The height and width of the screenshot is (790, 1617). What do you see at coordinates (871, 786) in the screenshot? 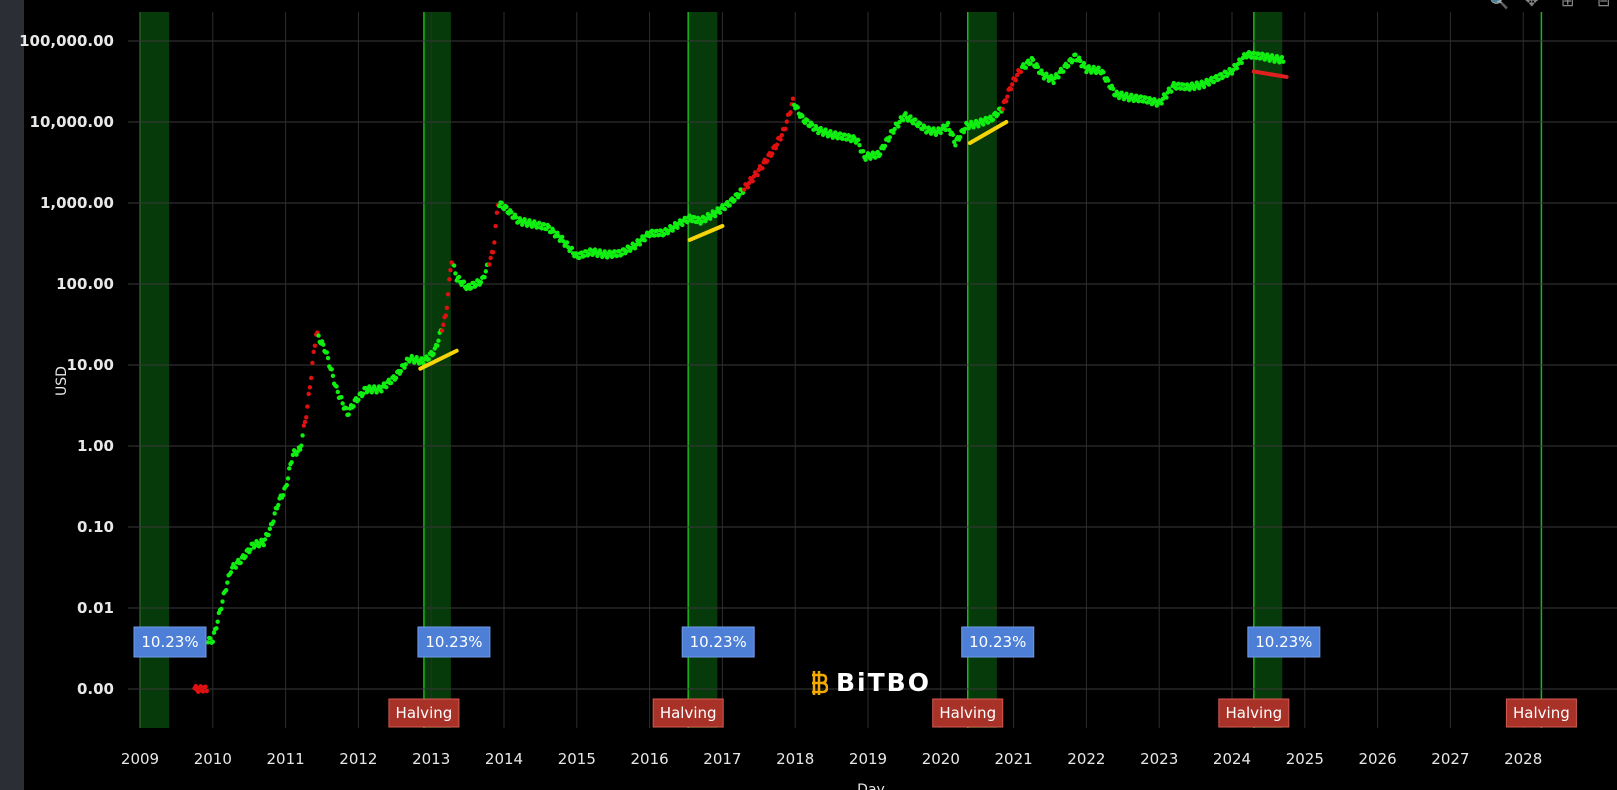
I see `x-axis-title: Day` at bounding box center [871, 786].